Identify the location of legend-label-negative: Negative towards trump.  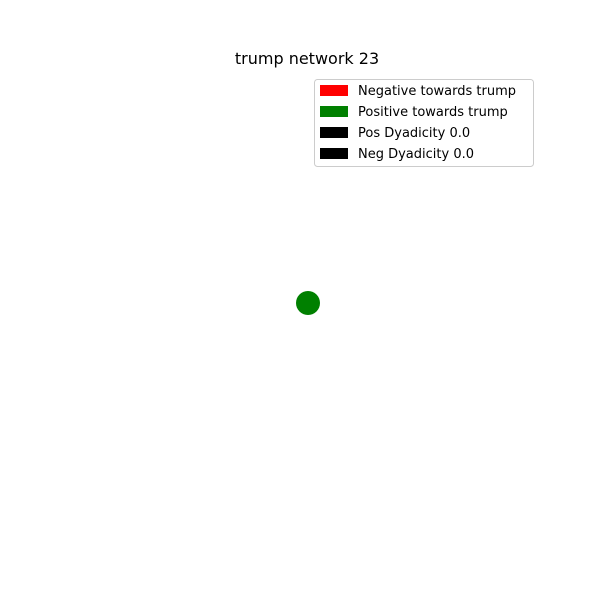
(437, 91).